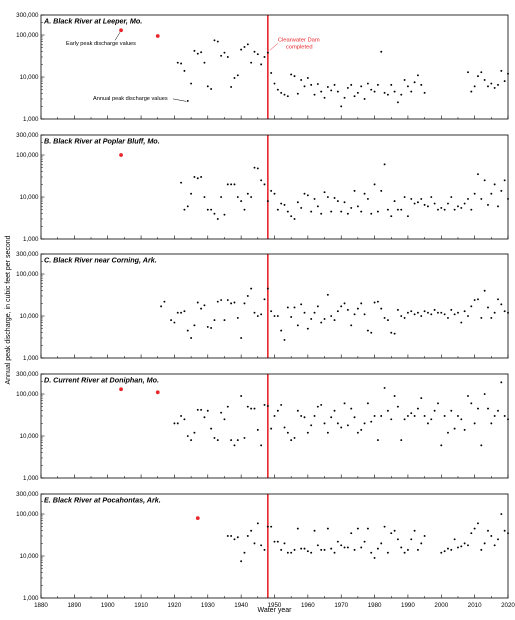 The image size is (515, 620). I want to click on panel-title: A. Black River at Leeper, Mo., so click(92, 21).